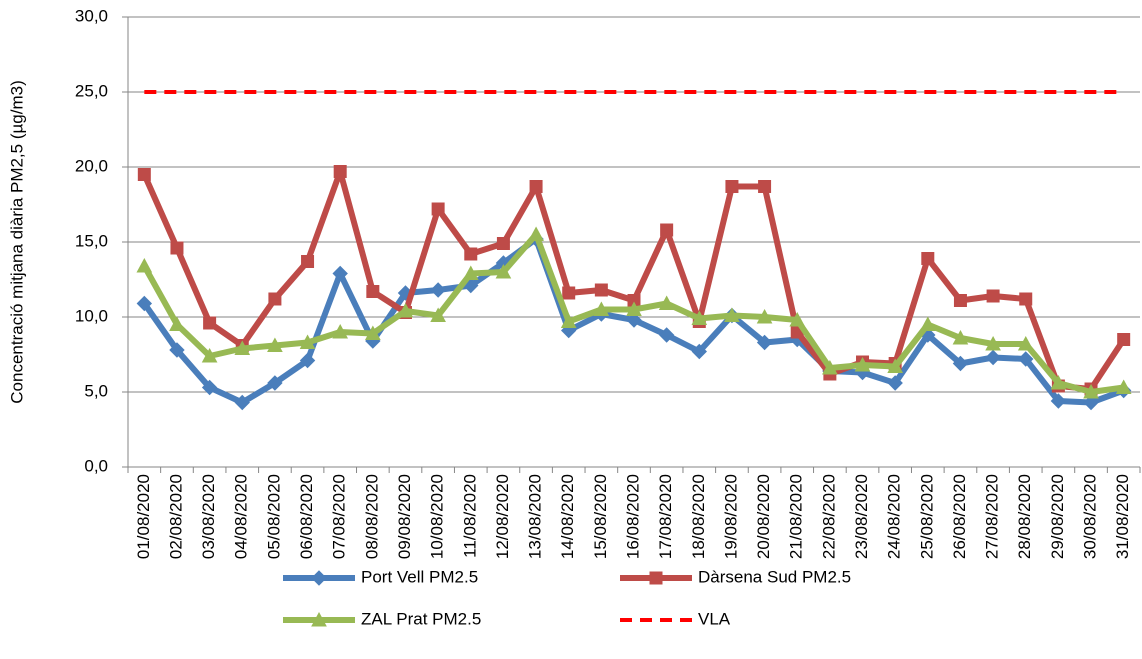 Image resolution: width=1142 pixels, height=659 pixels. I want to click on x-tick-label: 18/08/2020, so click(698, 516).